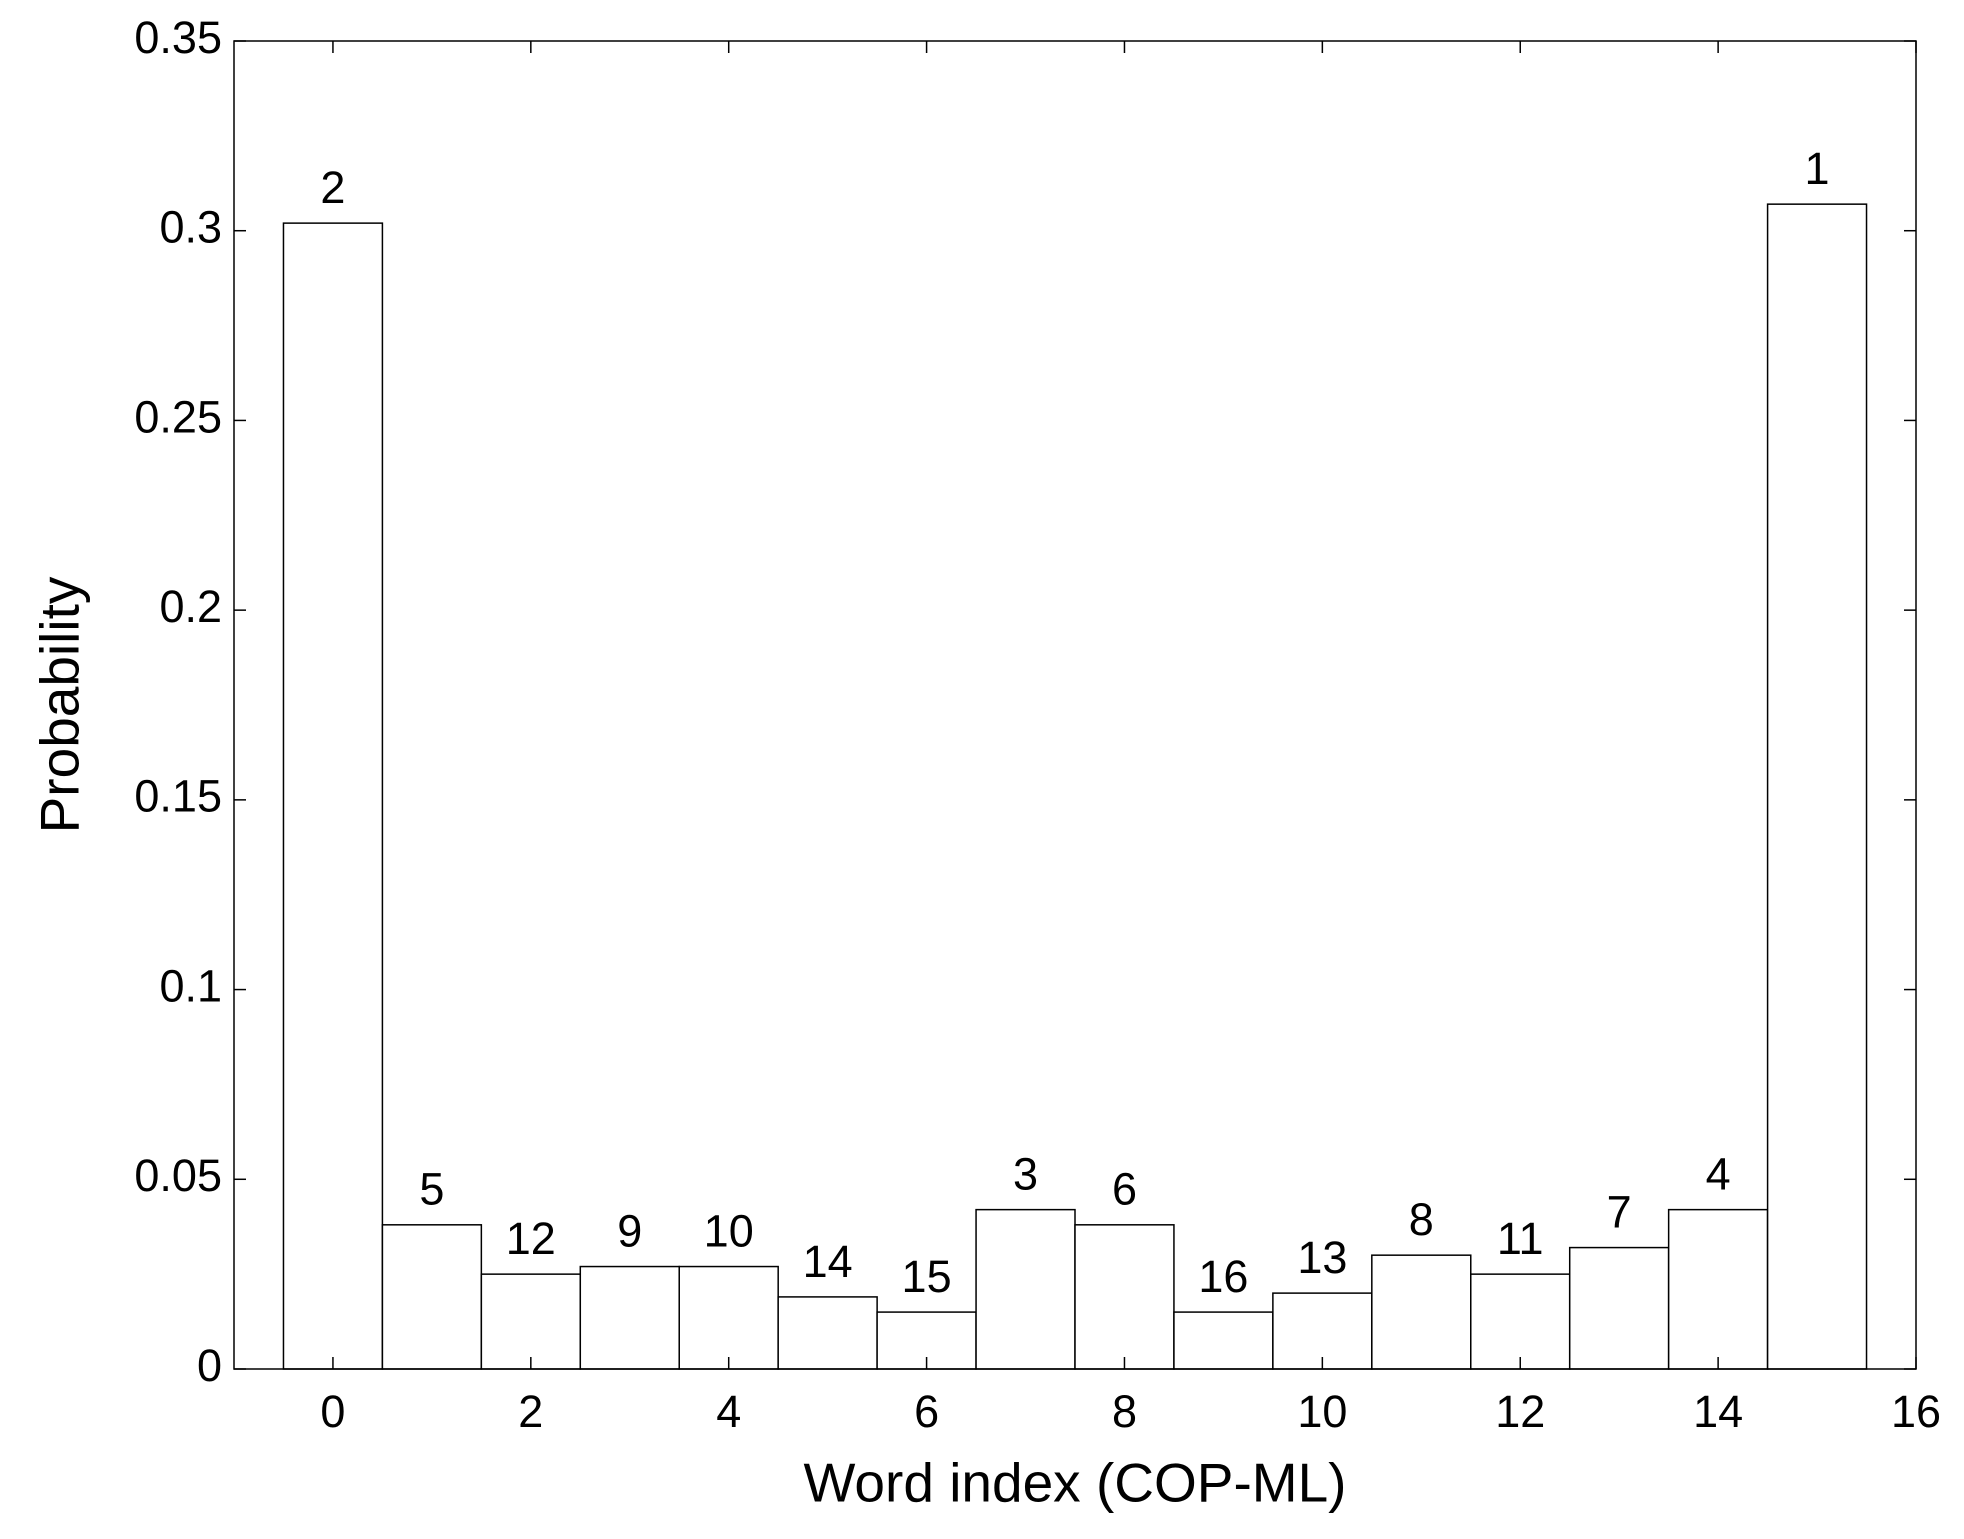 Image resolution: width=1964 pixels, height=1539 pixels. What do you see at coordinates (1718, 1174) in the screenshot?
I see `bar-label: 4` at bounding box center [1718, 1174].